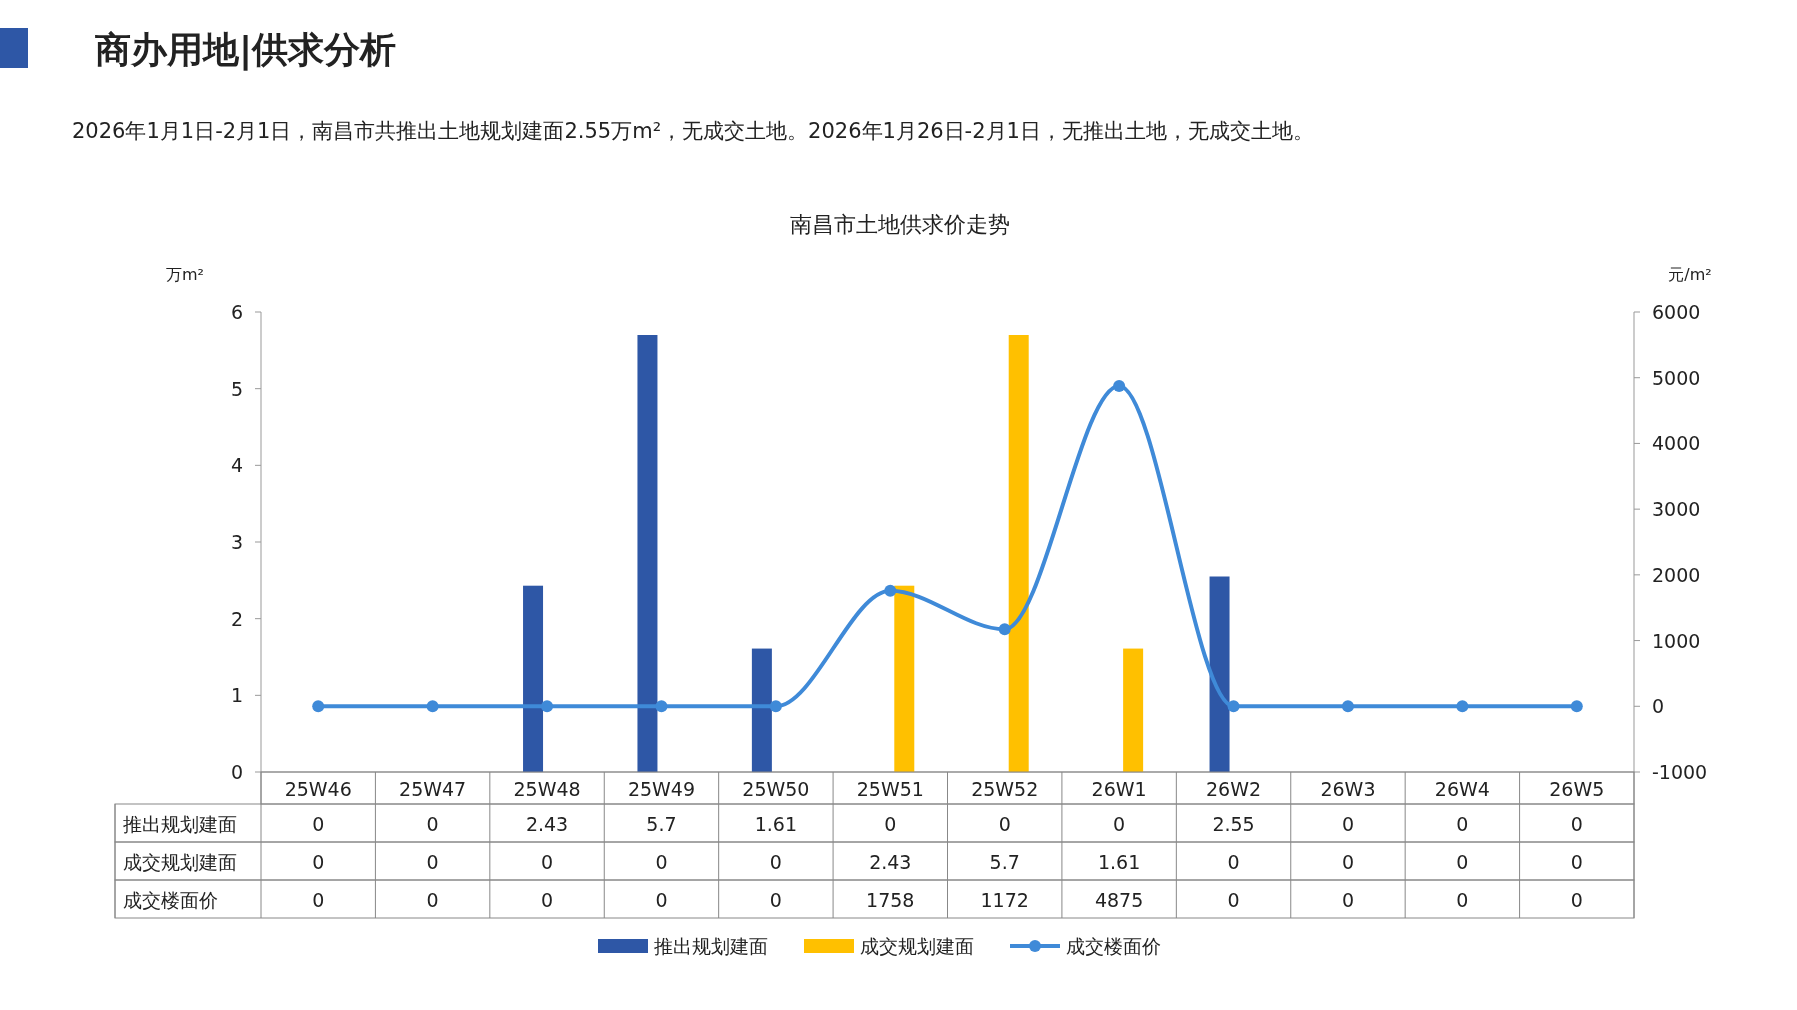 The height and width of the screenshot is (1010, 1797). Describe the element at coordinates (776, 789) in the screenshot. I see `x-tick-label: 25W50` at that location.